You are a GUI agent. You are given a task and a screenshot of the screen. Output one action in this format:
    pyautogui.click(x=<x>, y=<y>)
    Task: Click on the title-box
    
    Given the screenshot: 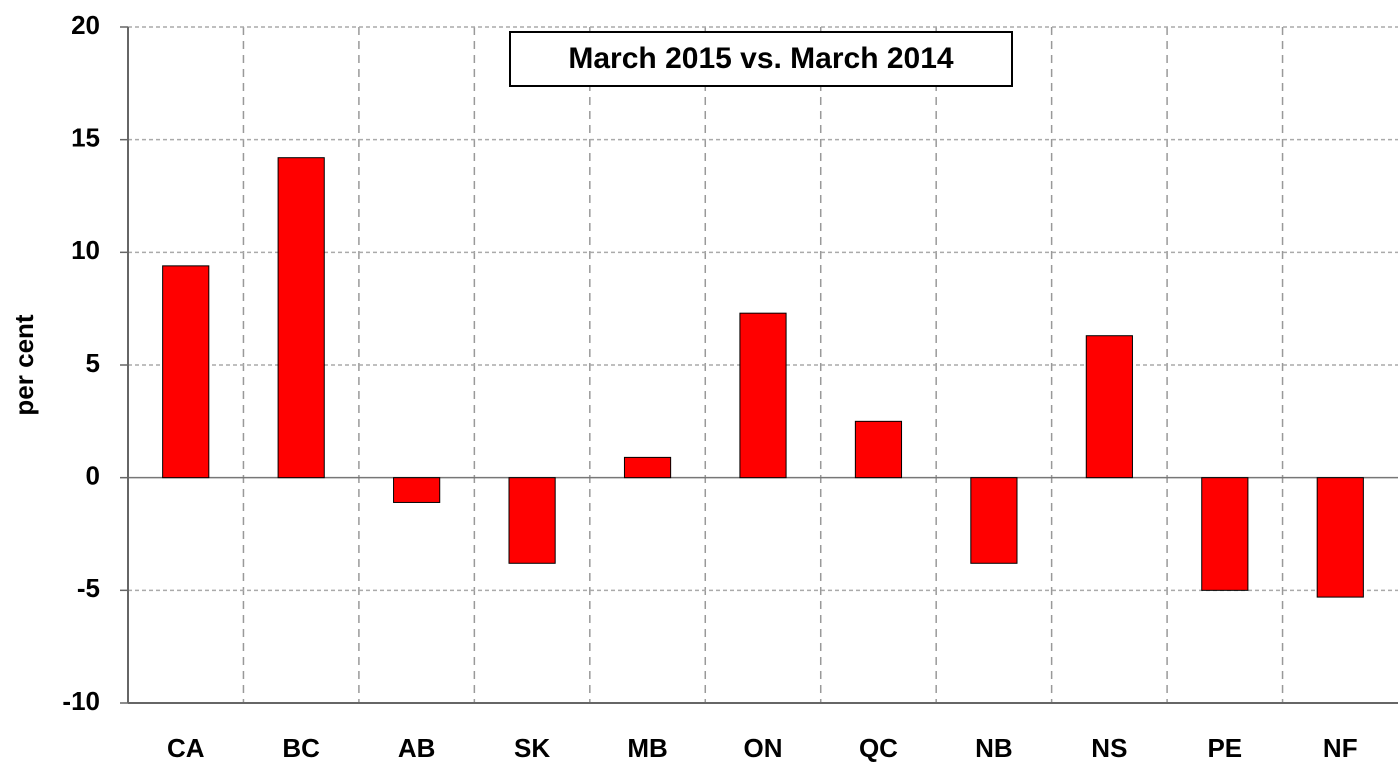 What is the action you would take?
    pyautogui.click(x=761, y=59)
    